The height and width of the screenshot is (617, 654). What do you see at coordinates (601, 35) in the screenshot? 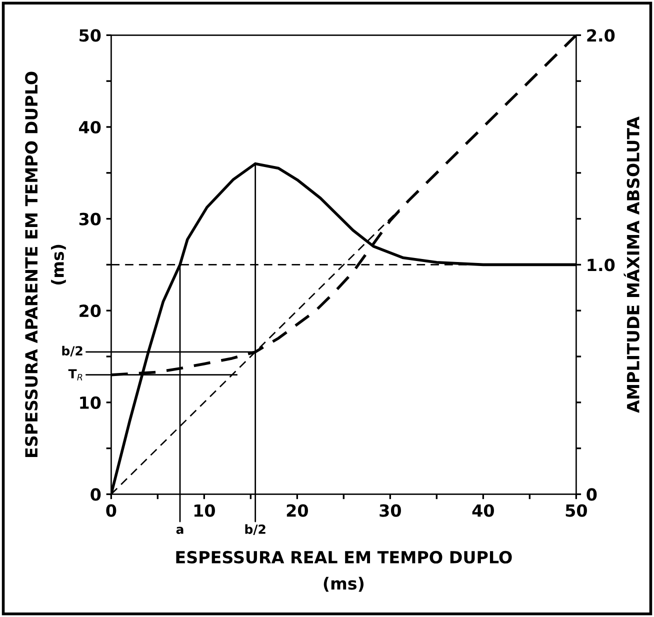
I see `y2-tick-label: 2.0` at bounding box center [601, 35].